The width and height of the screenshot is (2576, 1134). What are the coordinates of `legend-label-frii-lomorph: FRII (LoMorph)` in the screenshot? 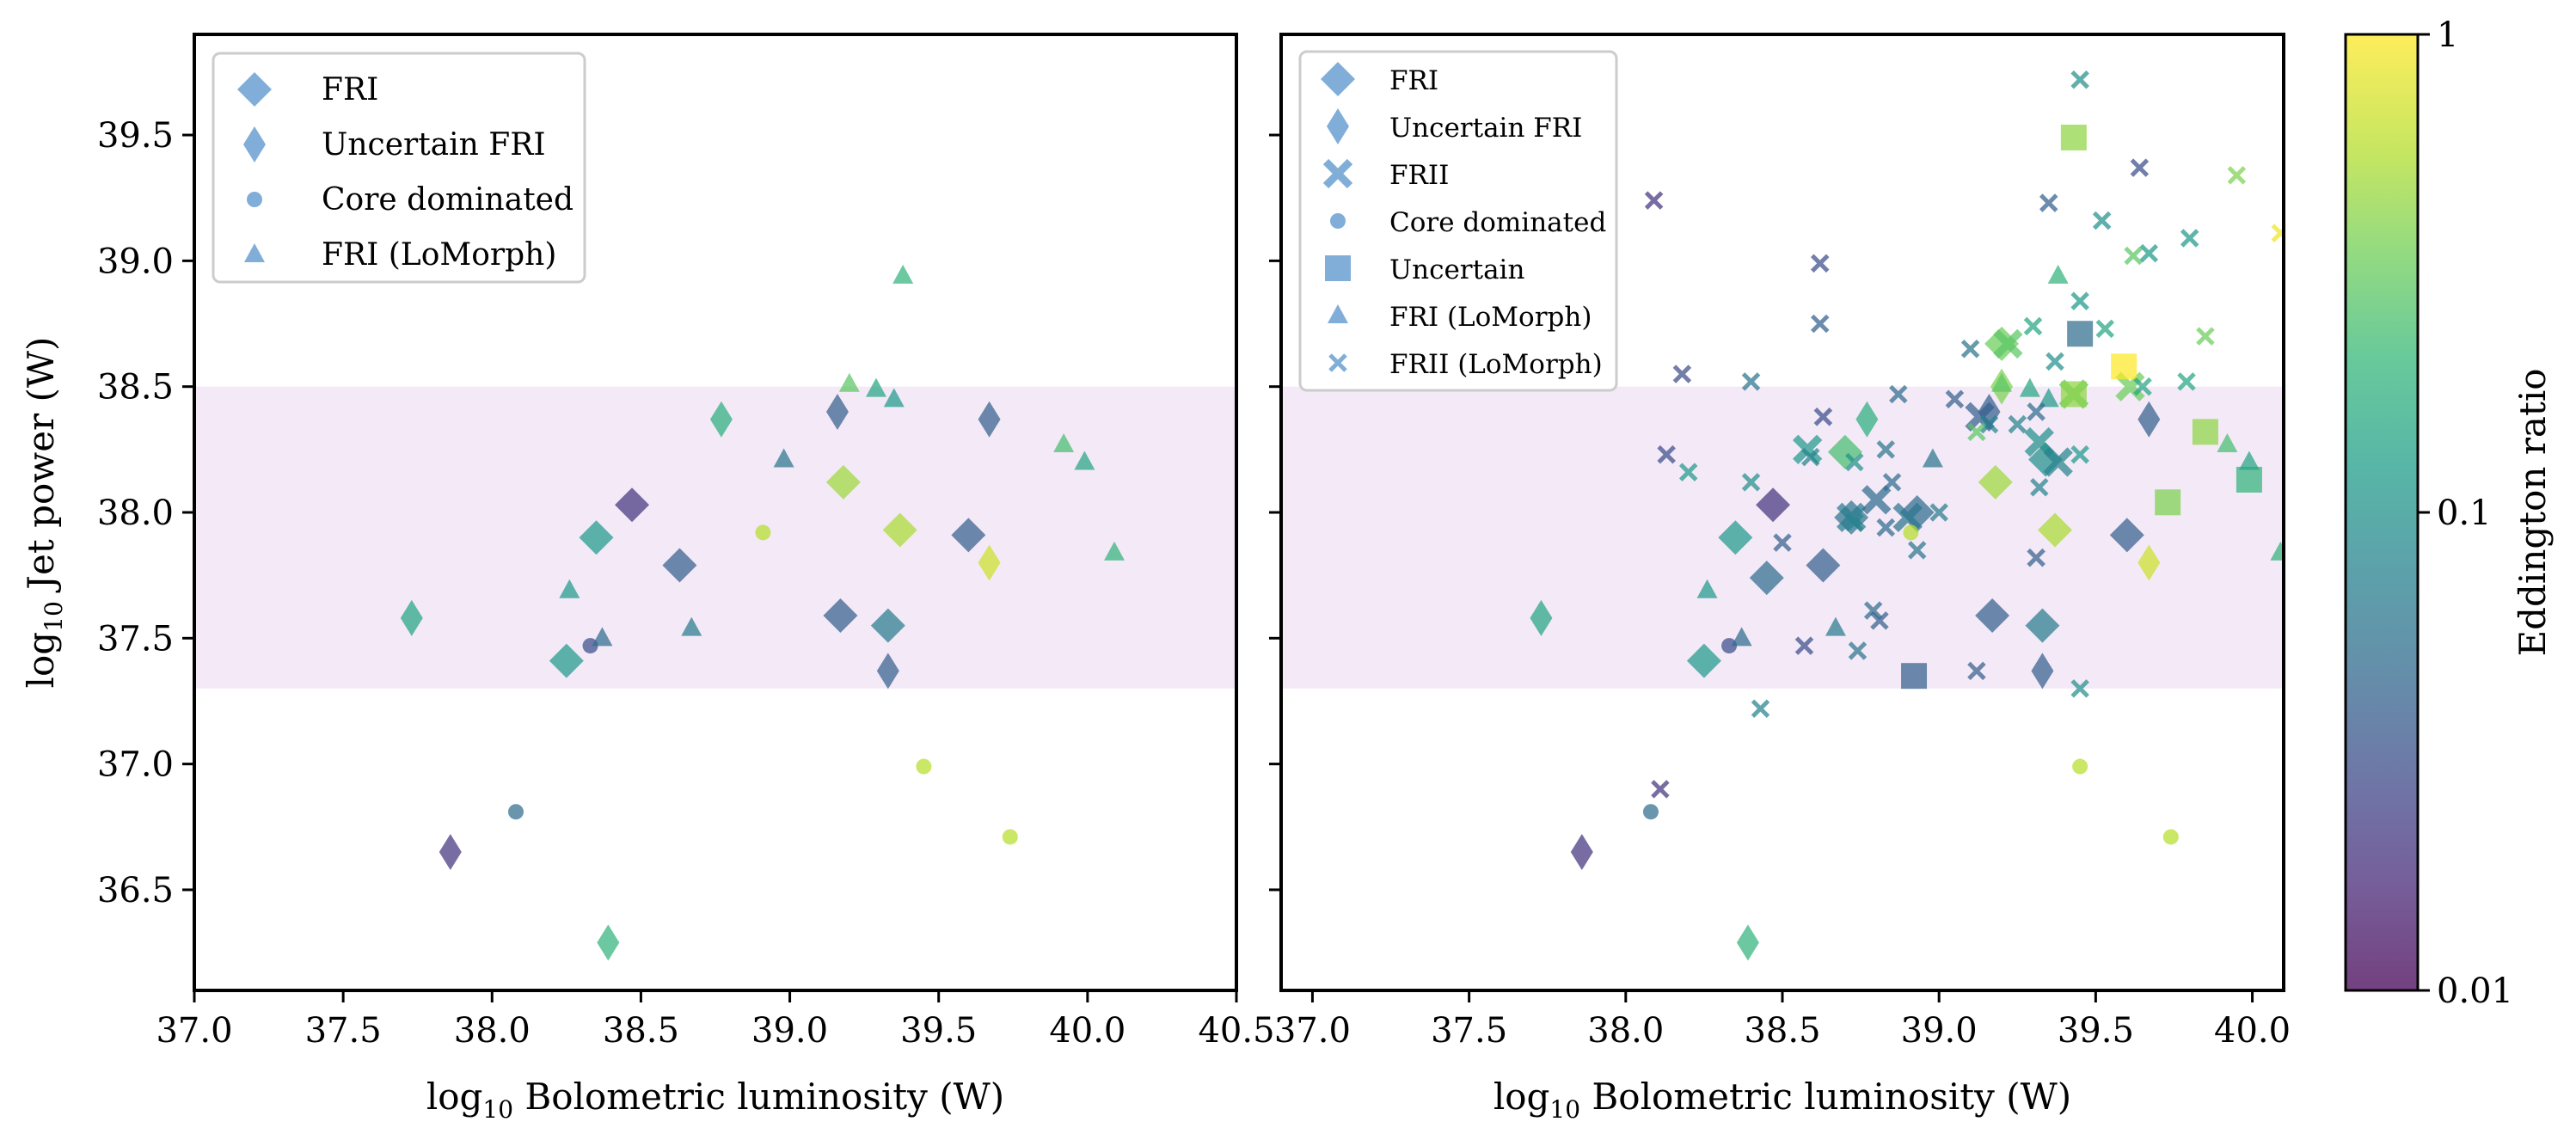 It's located at (1496, 364).